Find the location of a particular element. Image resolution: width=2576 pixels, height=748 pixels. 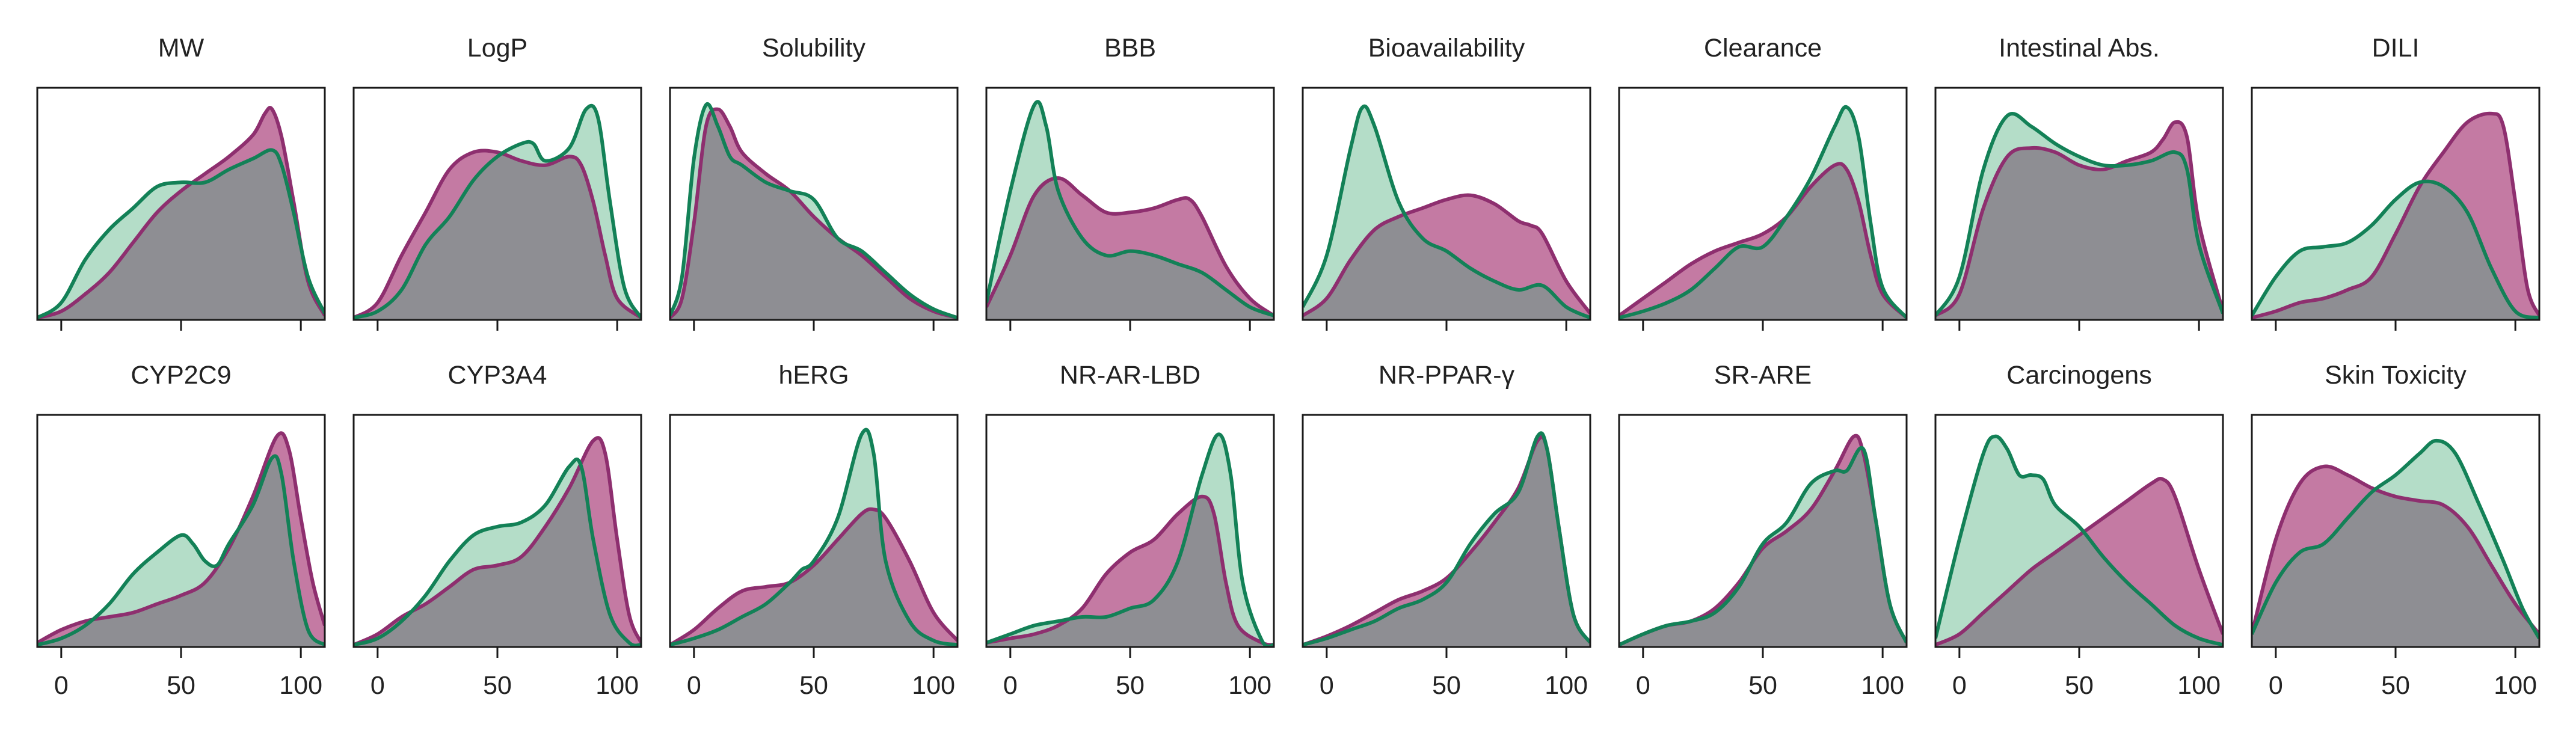

panel-12: NR-AR-LBD 0 50 100 is located at coordinates (1130, 530).